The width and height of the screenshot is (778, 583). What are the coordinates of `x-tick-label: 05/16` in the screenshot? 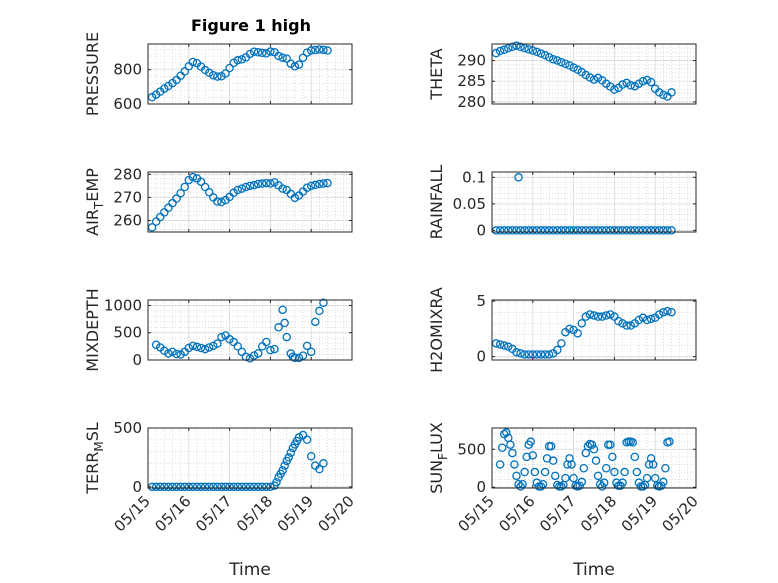 It's located at (516, 513).